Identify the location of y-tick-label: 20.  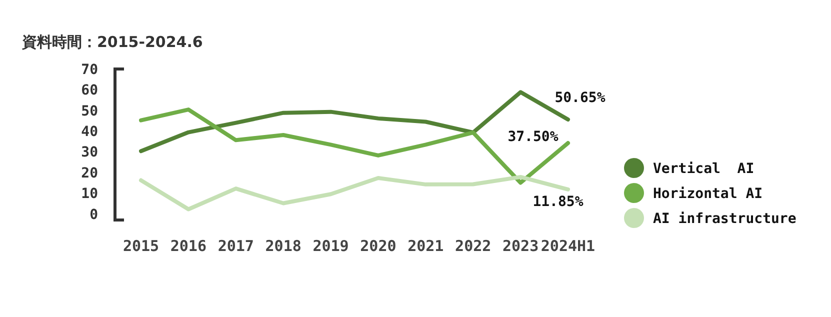
(89, 173).